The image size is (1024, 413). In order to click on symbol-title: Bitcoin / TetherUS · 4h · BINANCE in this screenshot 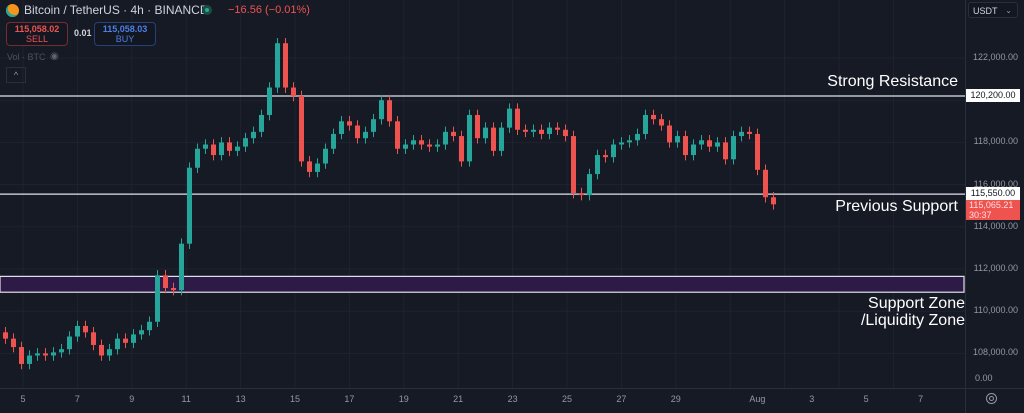, I will do `click(116, 10)`.